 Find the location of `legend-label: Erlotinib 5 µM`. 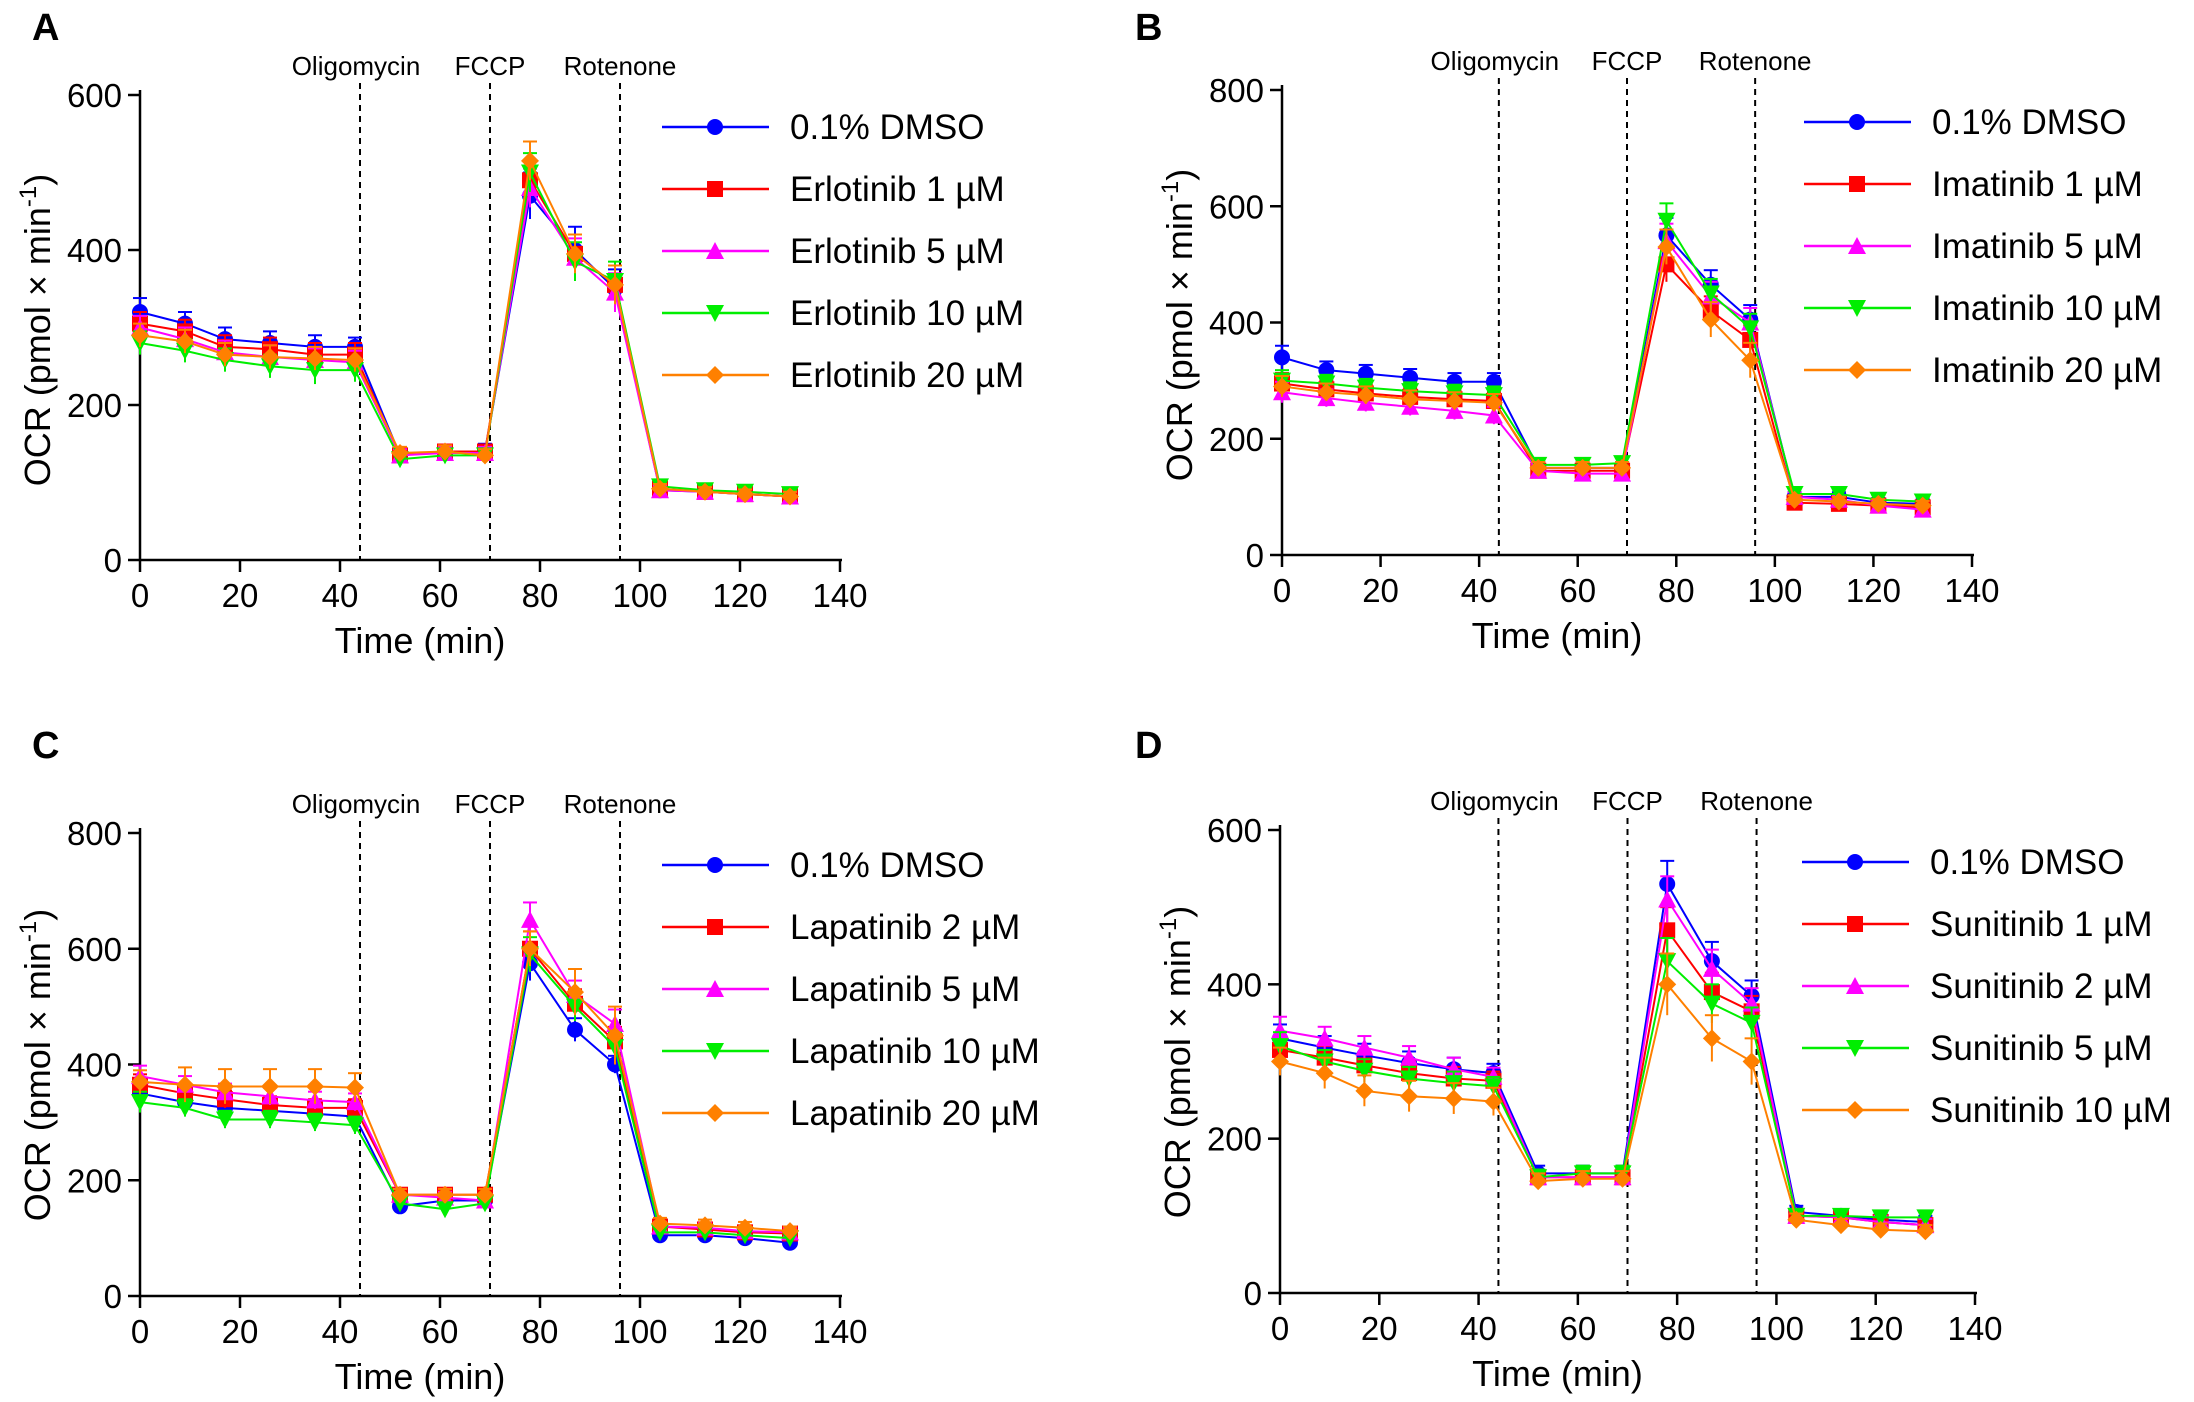

legend-label: Erlotinib 5 µM is located at coordinates (897, 251).